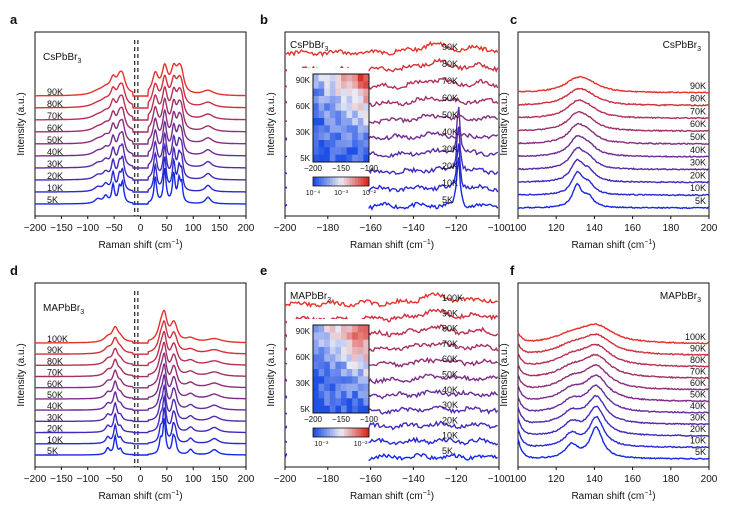  What do you see at coordinates (61, 228) in the screenshot?
I see `x-tick-label: −150` at bounding box center [61, 228].